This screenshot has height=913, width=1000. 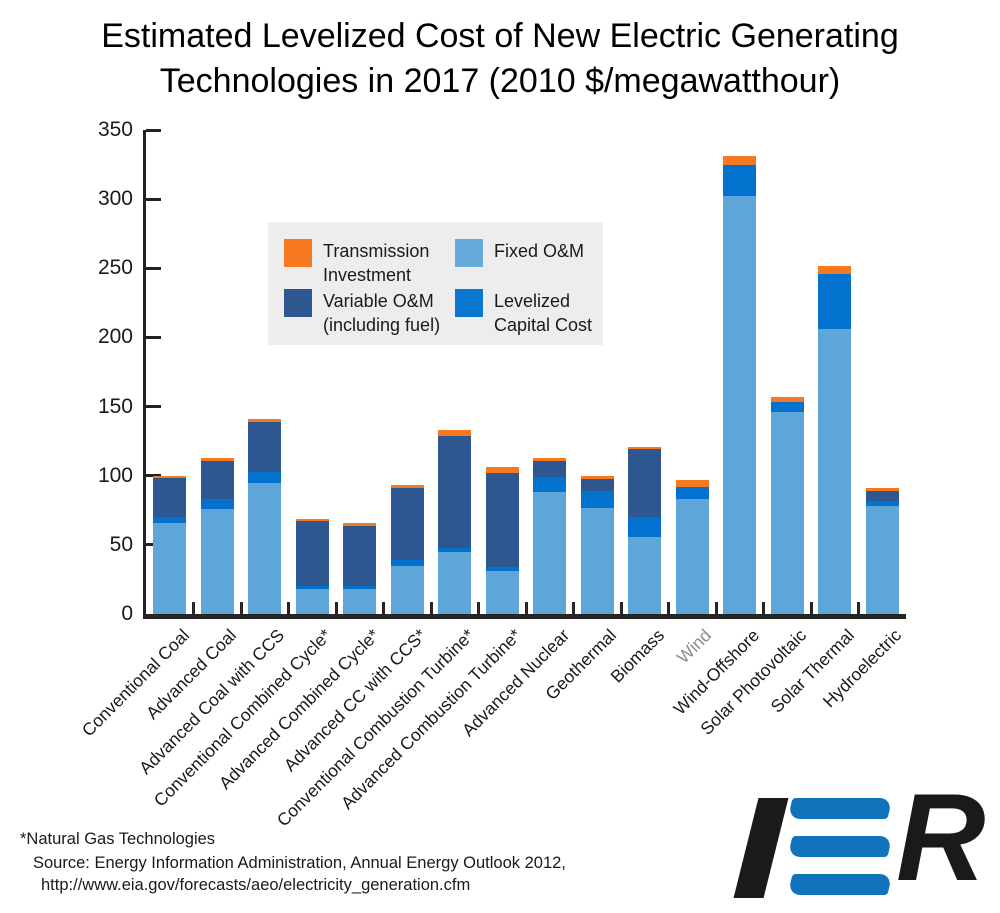 I want to click on legend-item-levelized-capital-cost: Levelized Capital Cost, so click(x=532, y=313).